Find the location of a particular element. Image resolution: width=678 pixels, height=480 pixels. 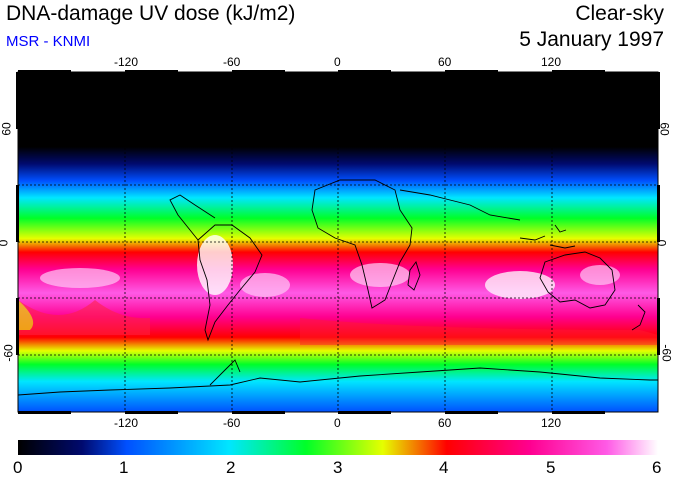

colorbar is located at coordinates (338, 447).